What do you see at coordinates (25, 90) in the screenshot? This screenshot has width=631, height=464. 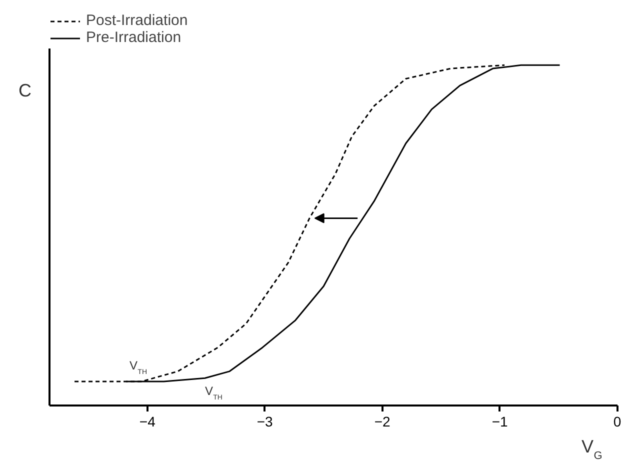 I see `y-axis-title: C` at bounding box center [25, 90].